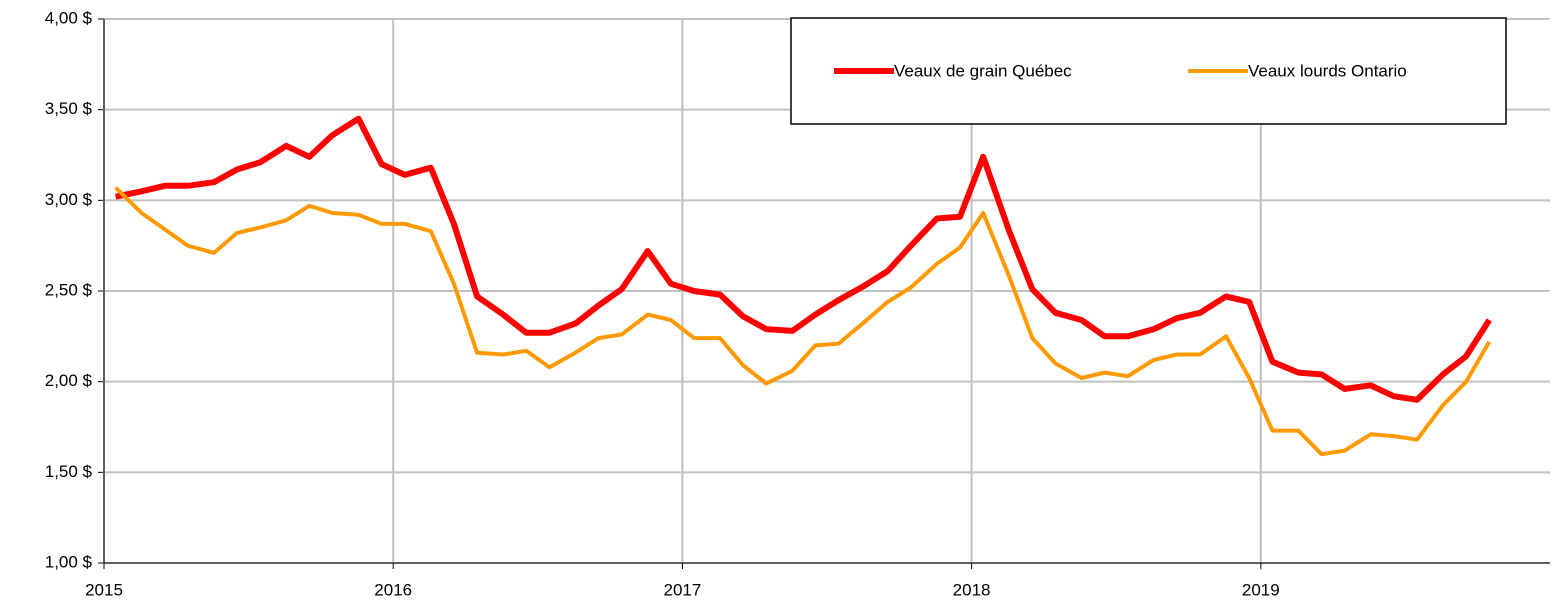  Describe the element at coordinates (69, 199) in the screenshot. I see `y-tick-label: 3,00 $` at that location.